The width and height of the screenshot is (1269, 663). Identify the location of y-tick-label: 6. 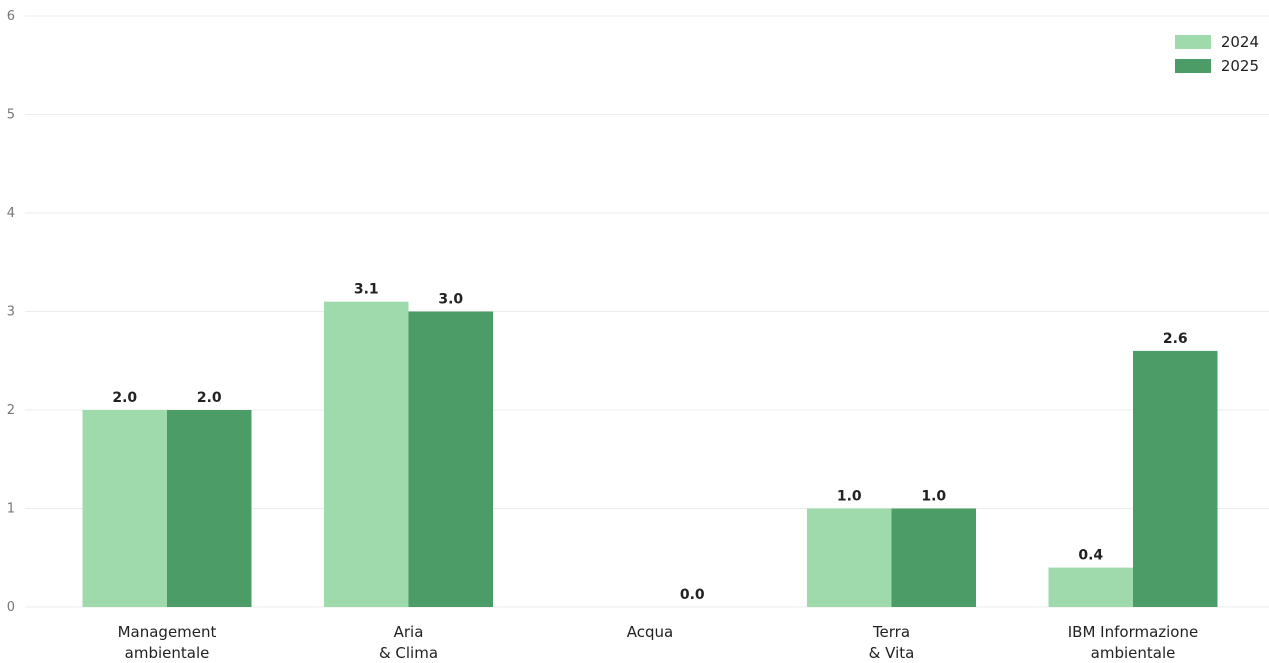
(11, 16).